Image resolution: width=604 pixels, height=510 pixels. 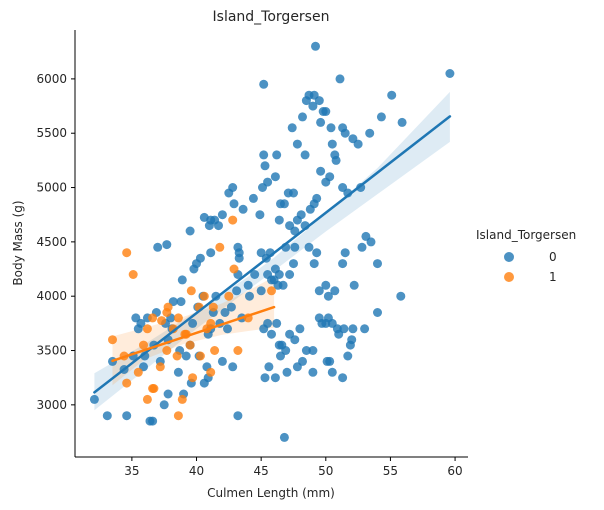 What do you see at coordinates (196, 471) in the screenshot?
I see `x-tick-label: 40` at bounding box center [196, 471].